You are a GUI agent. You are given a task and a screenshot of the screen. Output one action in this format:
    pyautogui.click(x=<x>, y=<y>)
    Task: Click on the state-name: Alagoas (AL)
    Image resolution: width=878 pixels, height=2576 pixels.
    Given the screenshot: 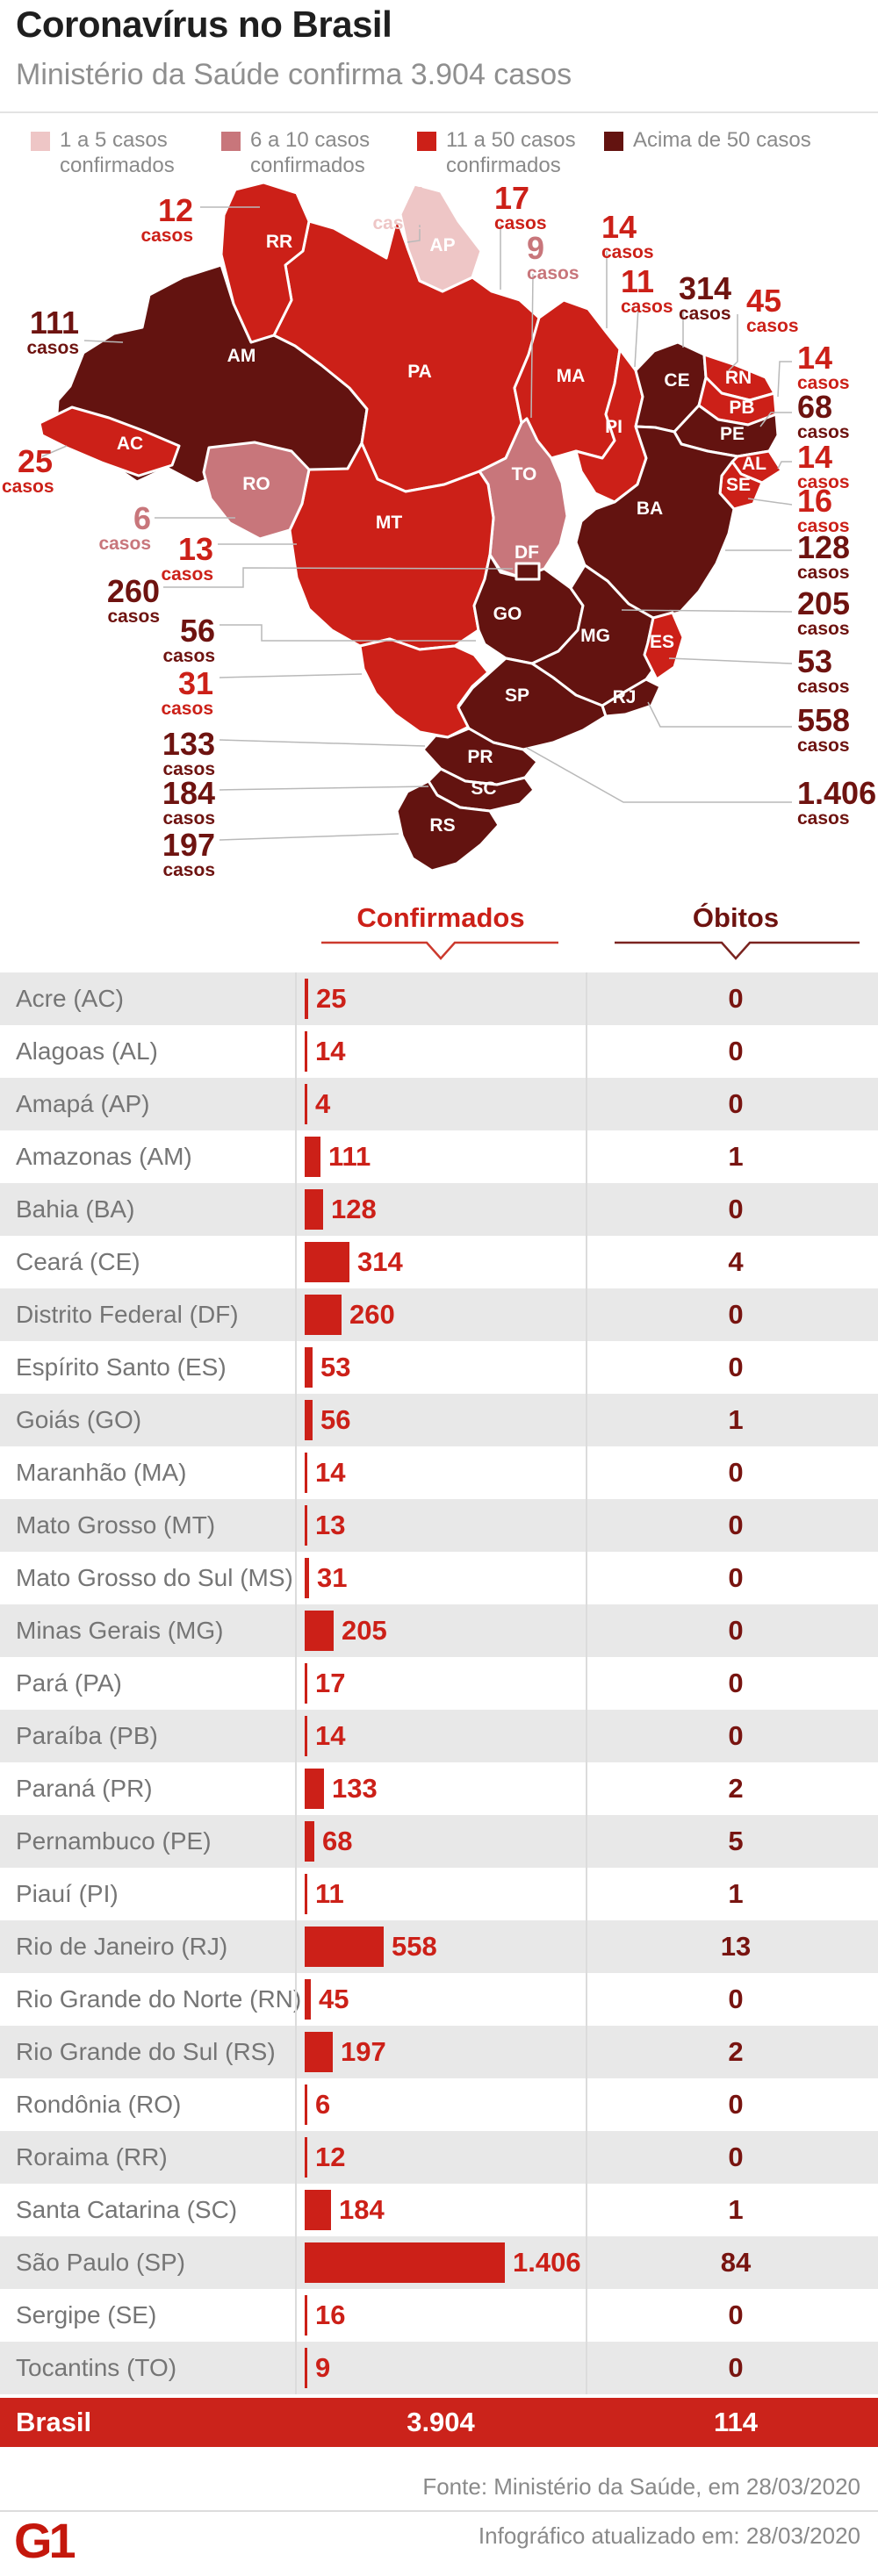 What is the action you would take?
    pyautogui.click(x=87, y=1051)
    